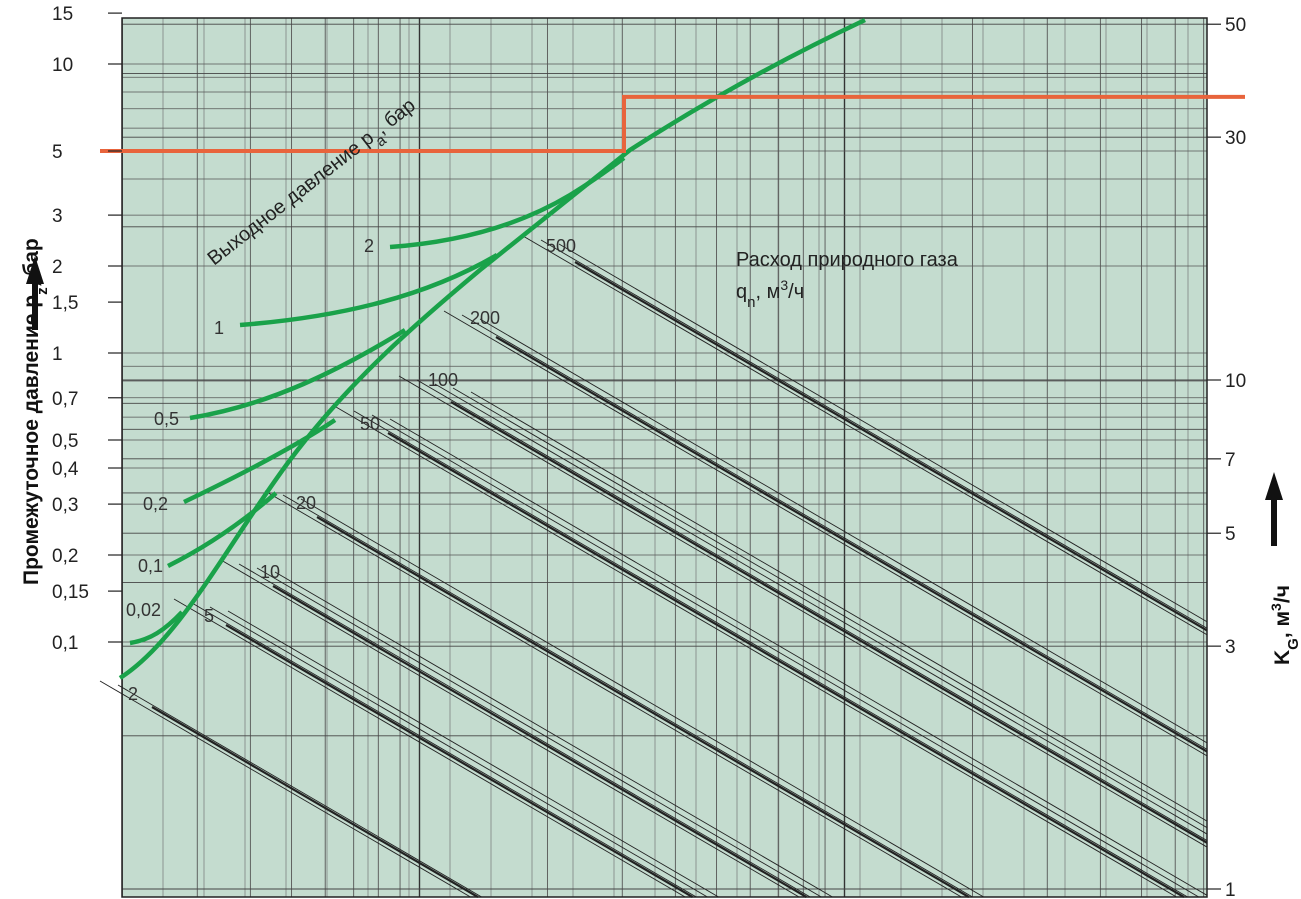  Describe the element at coordinates (133, 694) in the screenshot. I see `flow-line-label: 2` at that location.